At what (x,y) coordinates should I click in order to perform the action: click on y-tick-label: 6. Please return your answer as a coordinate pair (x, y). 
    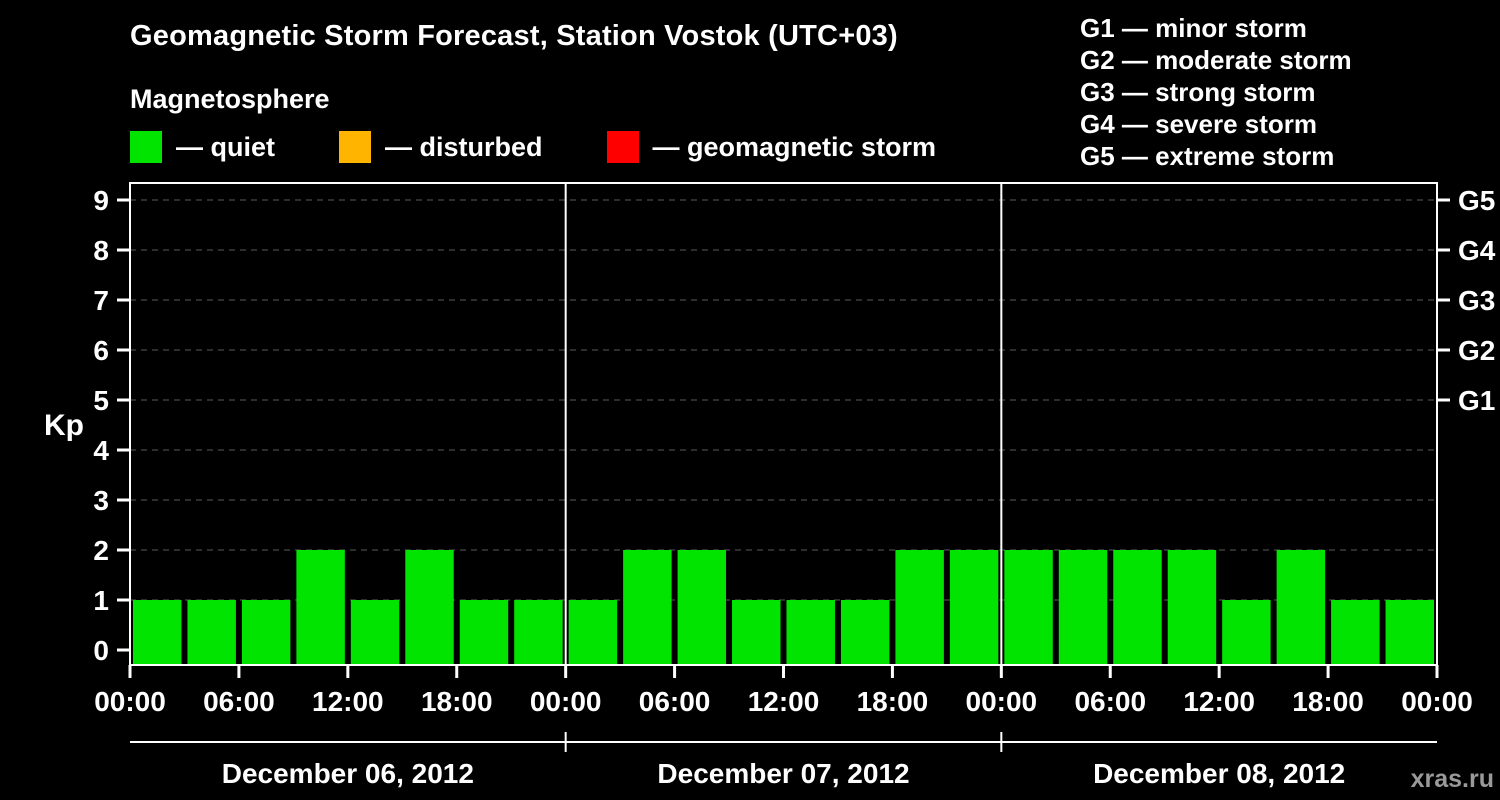
    Looking at the image, I should click on (101, 350).